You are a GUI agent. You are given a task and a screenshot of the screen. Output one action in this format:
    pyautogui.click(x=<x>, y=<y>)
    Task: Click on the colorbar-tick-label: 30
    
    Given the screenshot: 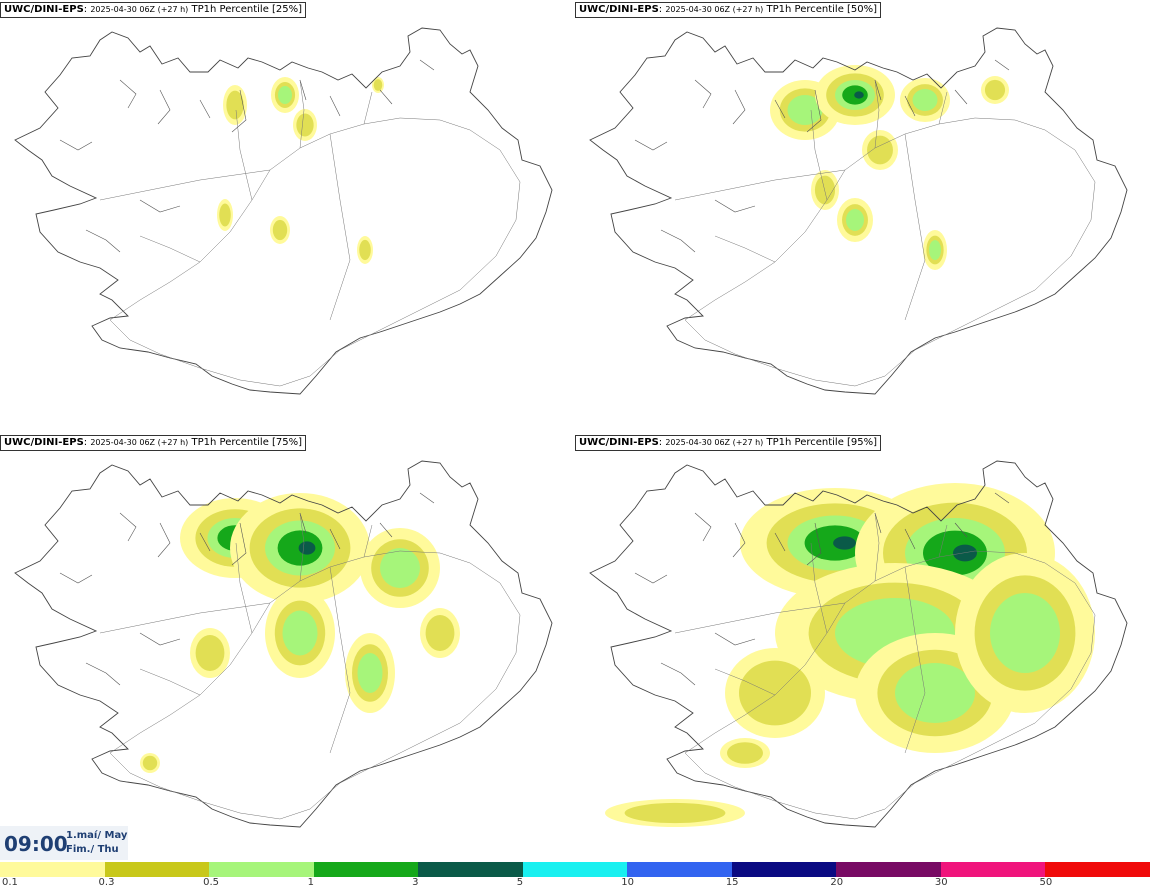 What is the action you would take?
    pyautogui.click(x=941, y=882)
    